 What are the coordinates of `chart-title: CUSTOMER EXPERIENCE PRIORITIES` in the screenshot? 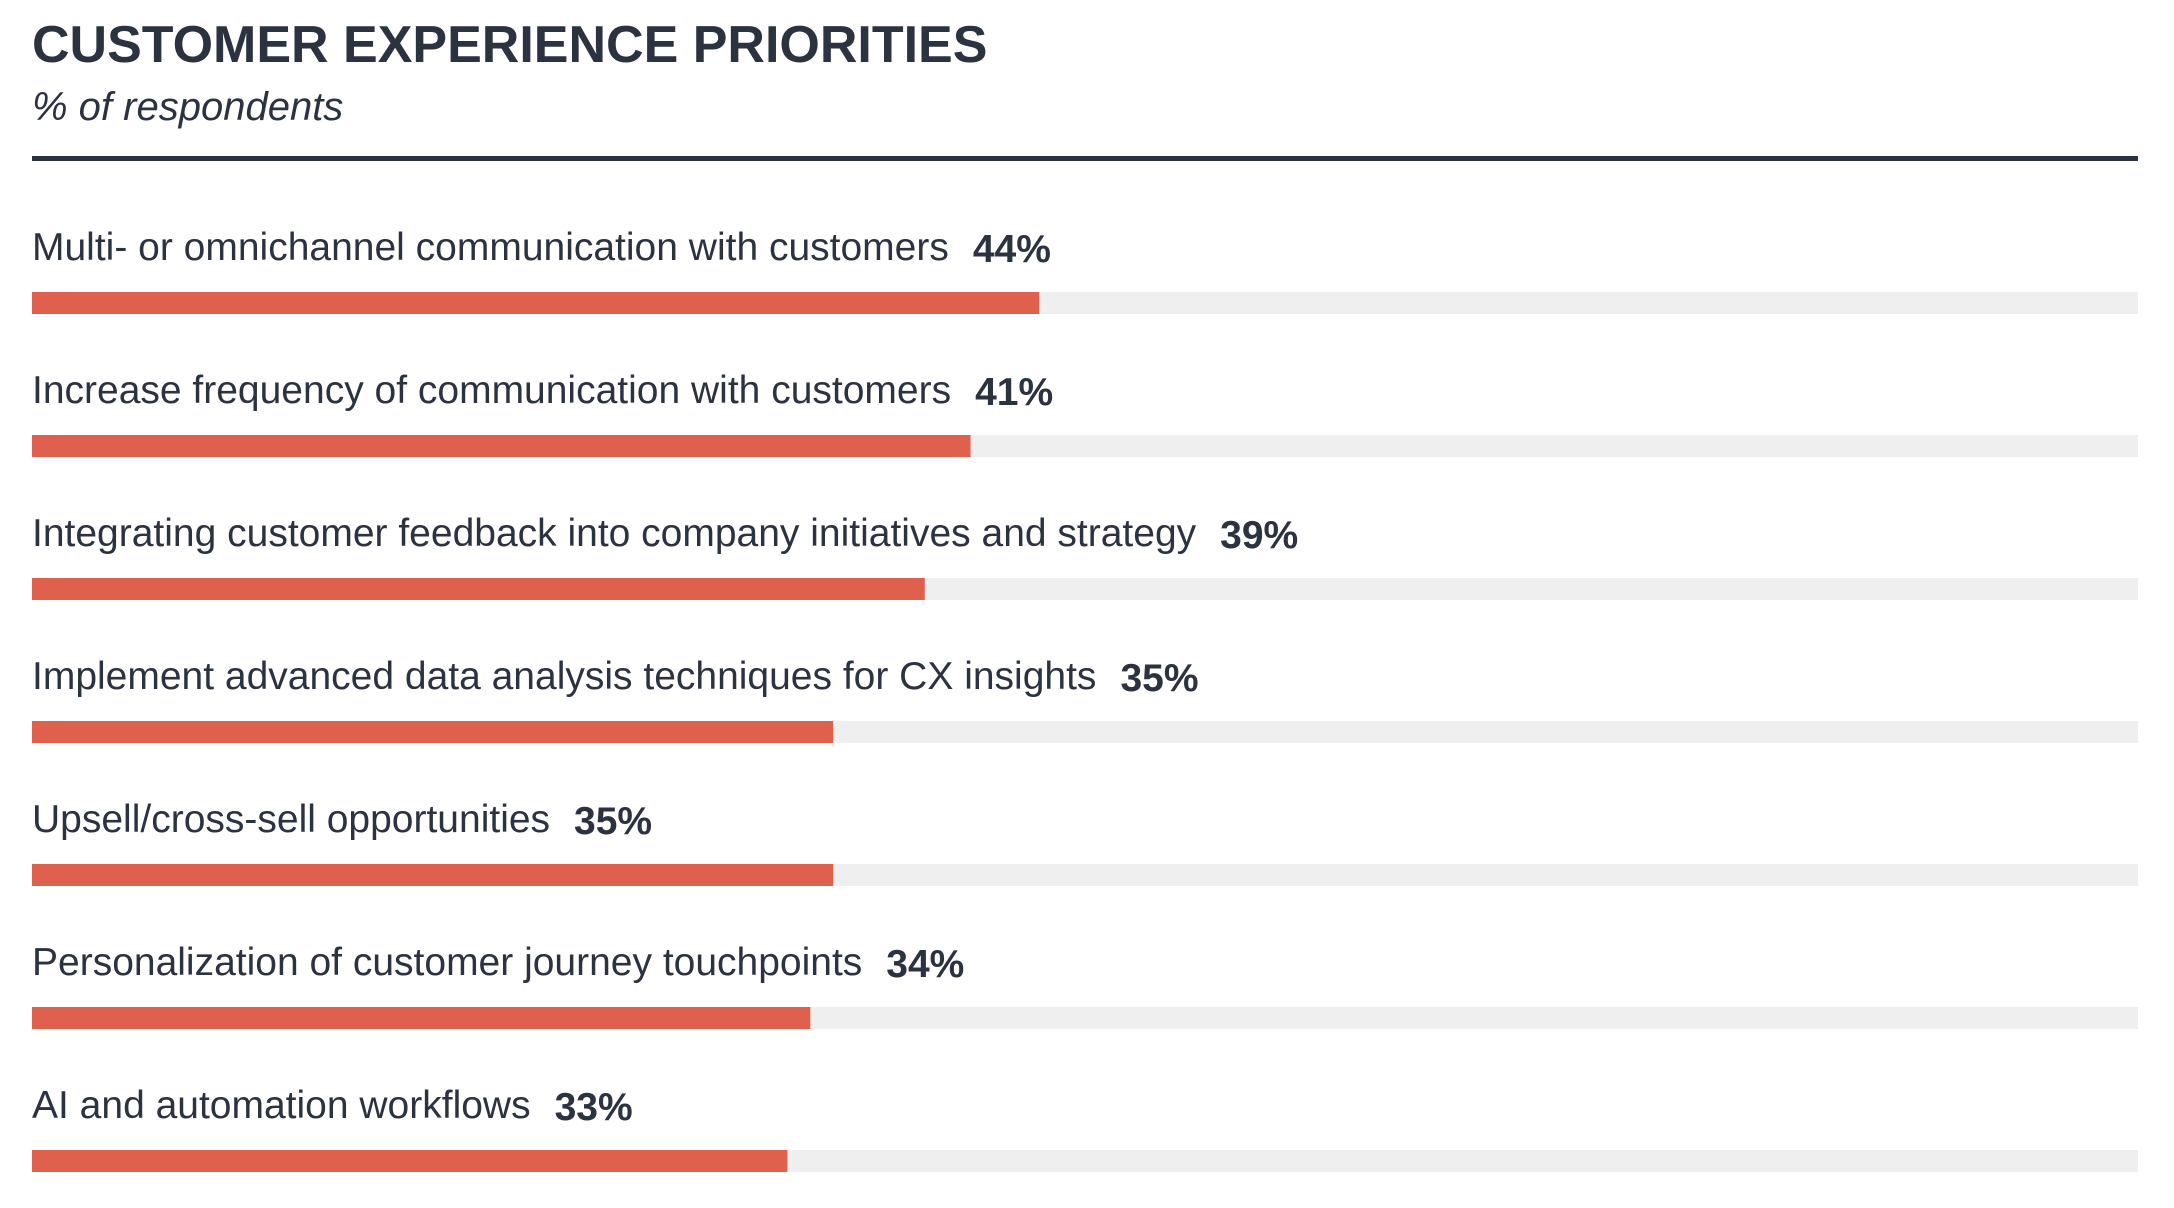 It's located at (509, 45).